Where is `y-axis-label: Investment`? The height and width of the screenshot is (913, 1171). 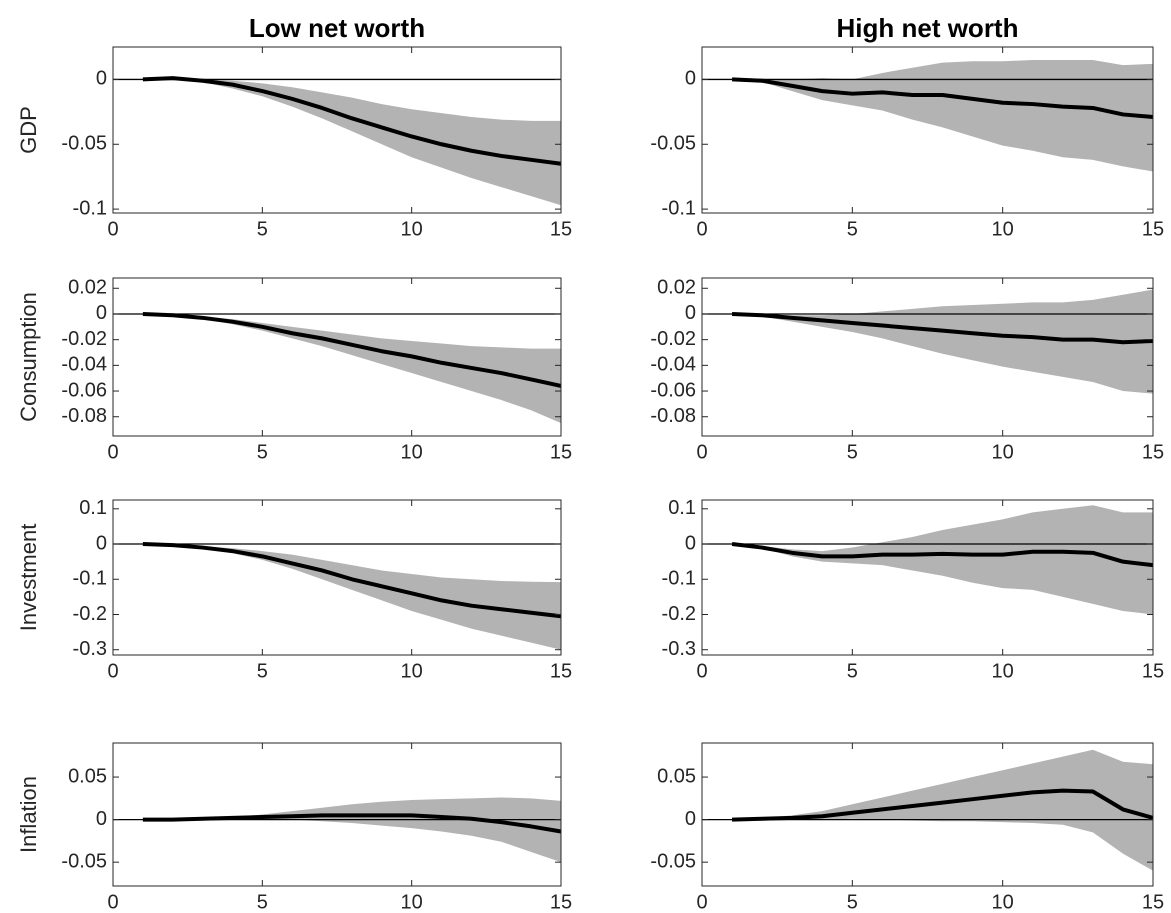
y-axis-label: Investment is located at coordinates (28, 578).